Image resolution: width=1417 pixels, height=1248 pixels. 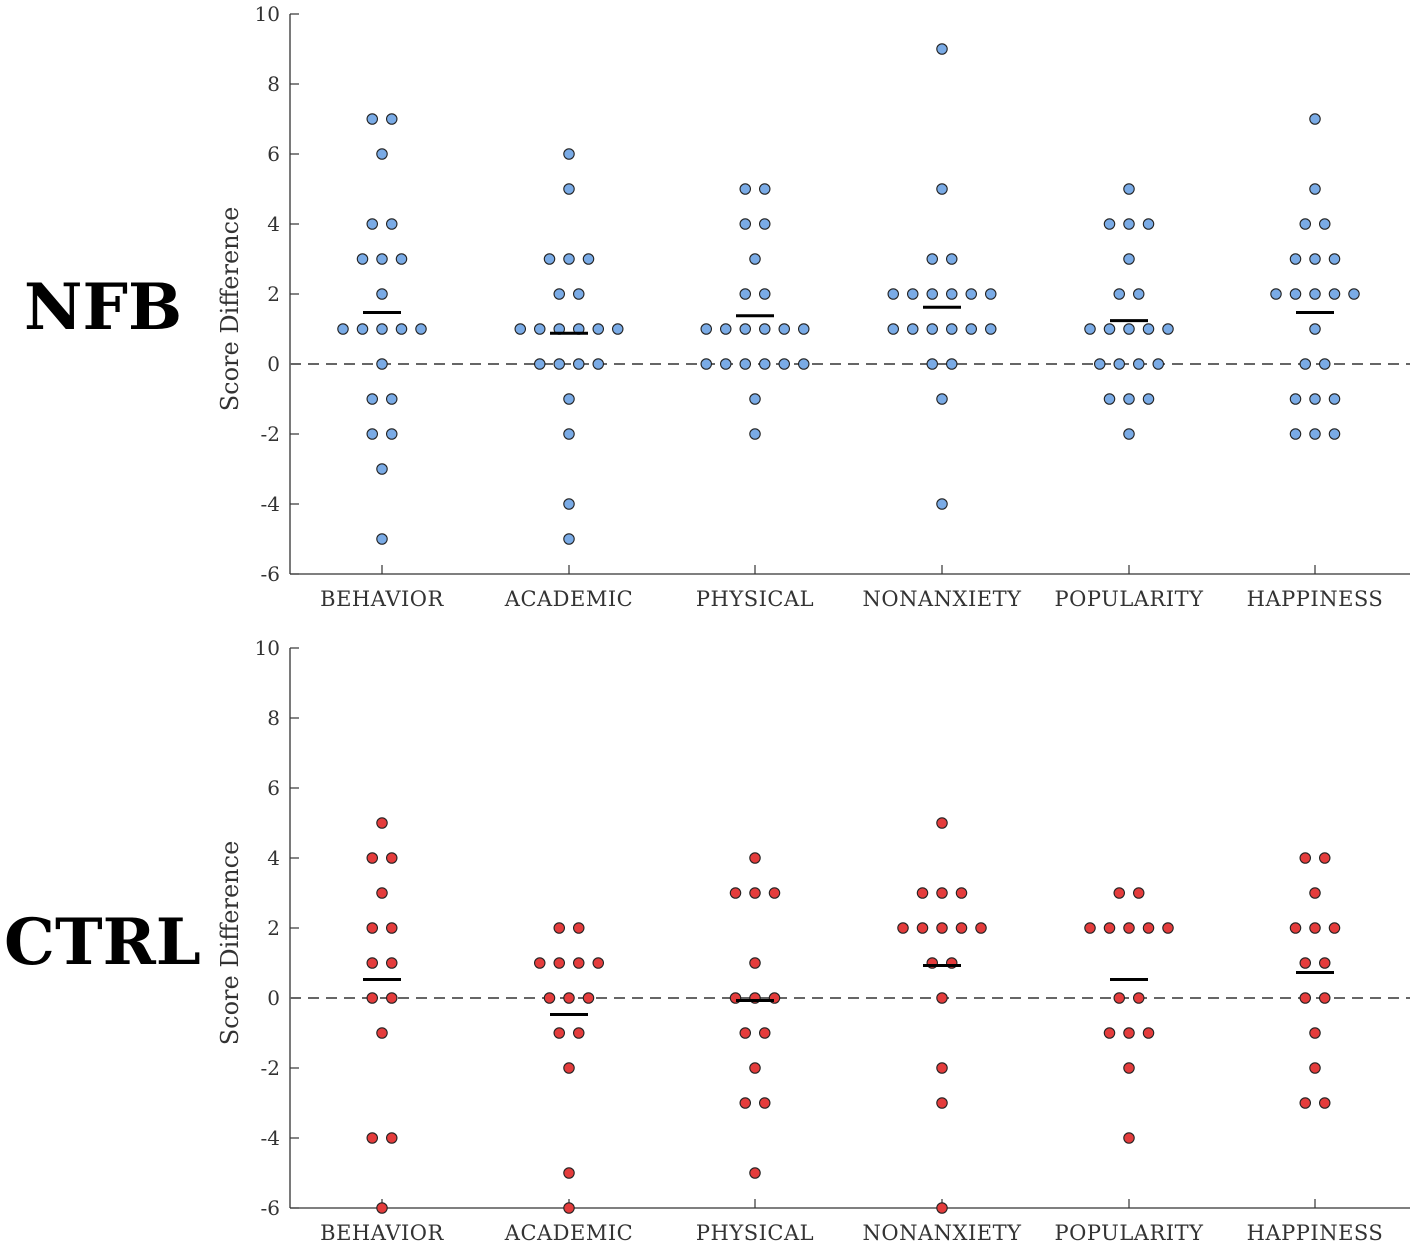 I want to click on ctrl-x-tick-label: PHYSICAL, so click(x=755, y=1233).